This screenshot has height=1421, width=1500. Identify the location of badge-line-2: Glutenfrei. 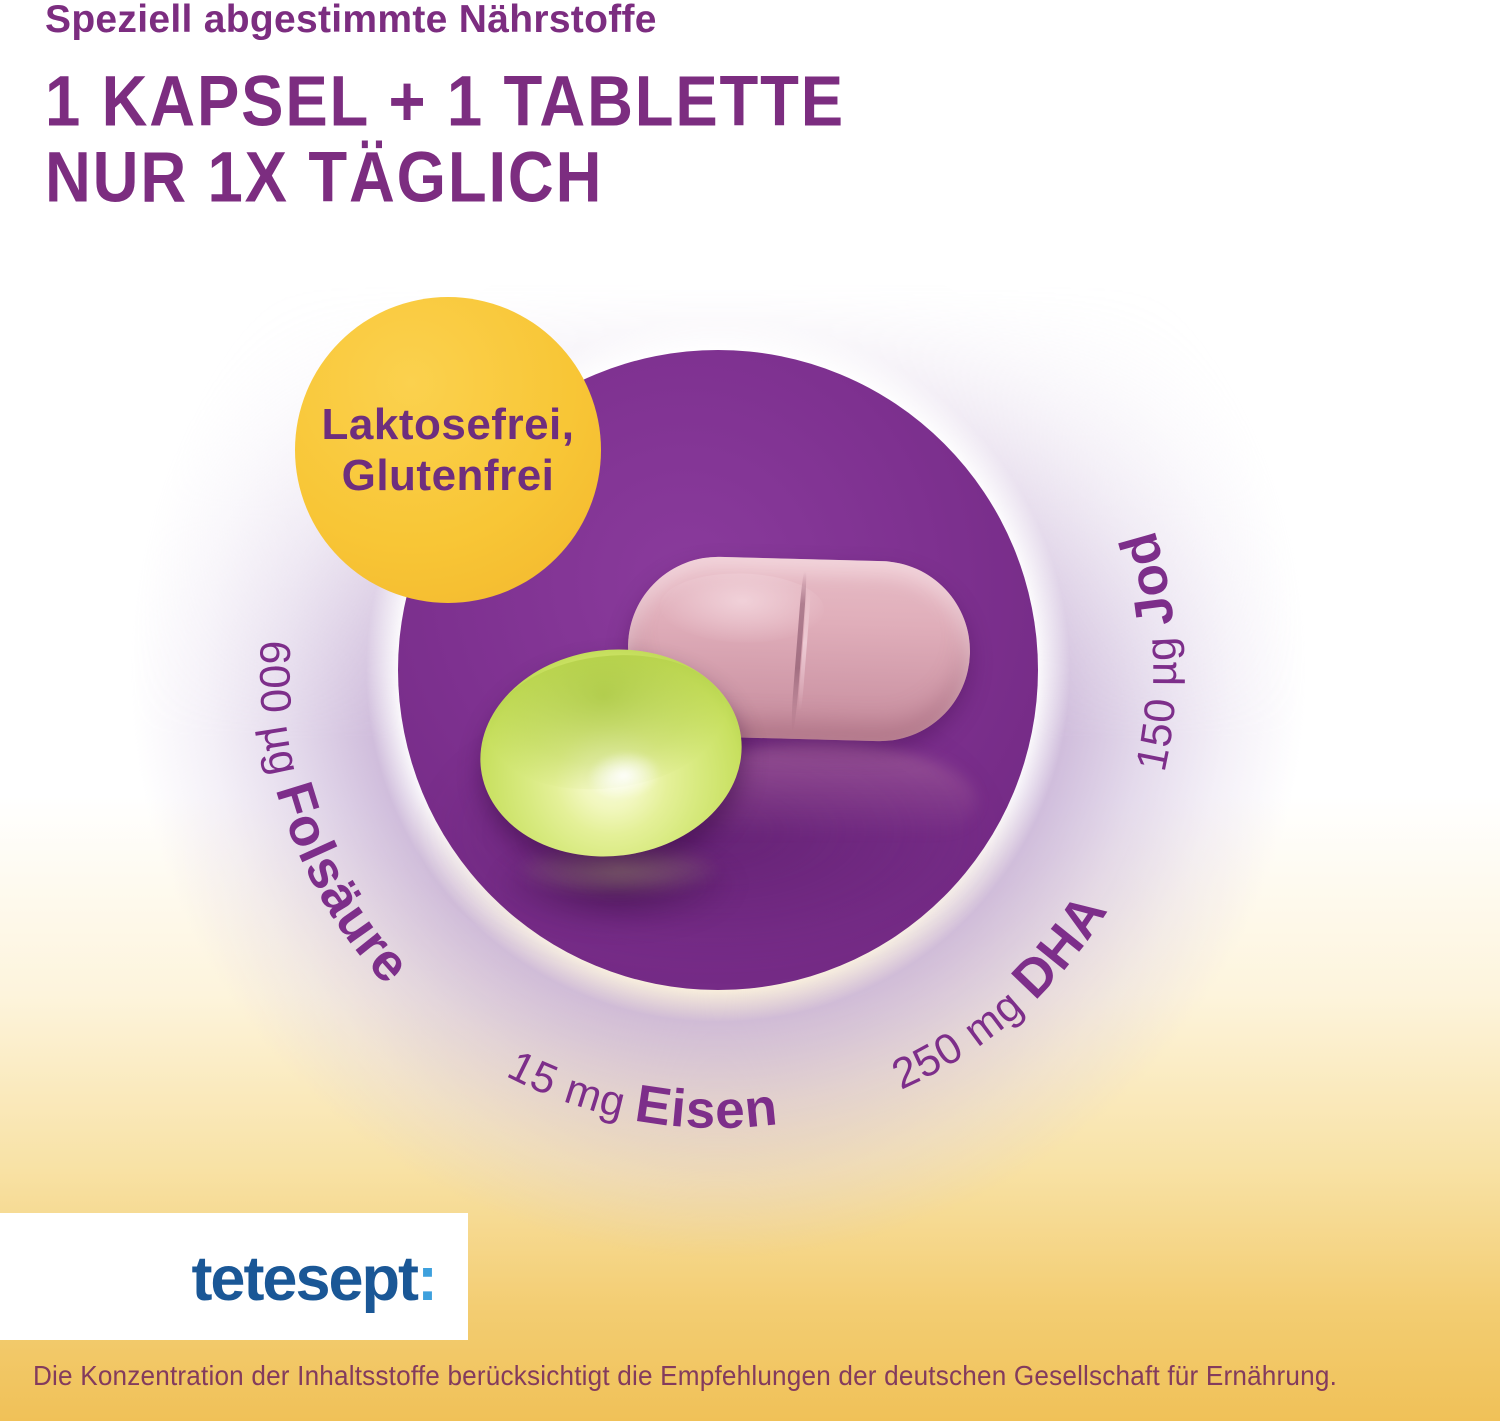
(448, 475).